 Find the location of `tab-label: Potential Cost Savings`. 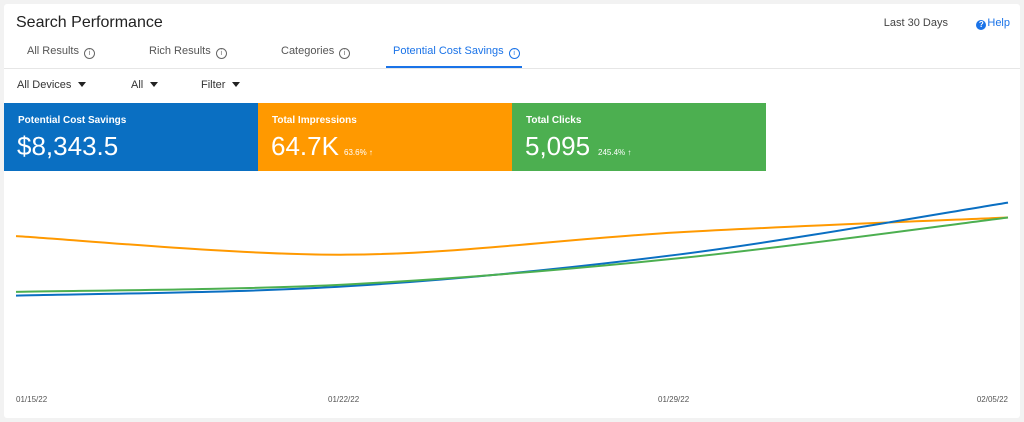

tab-label: Potential Cost Savings is located at coordinates (448, 51).